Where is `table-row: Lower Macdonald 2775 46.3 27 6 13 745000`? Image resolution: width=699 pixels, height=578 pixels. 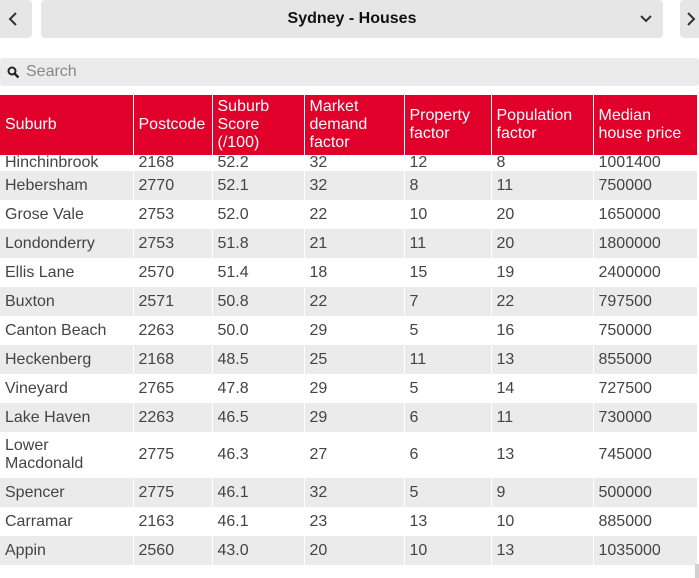
table-row: Lower Macdonald 2775 46.3 27 6 13 745000 is located at coordinates (348, 455).